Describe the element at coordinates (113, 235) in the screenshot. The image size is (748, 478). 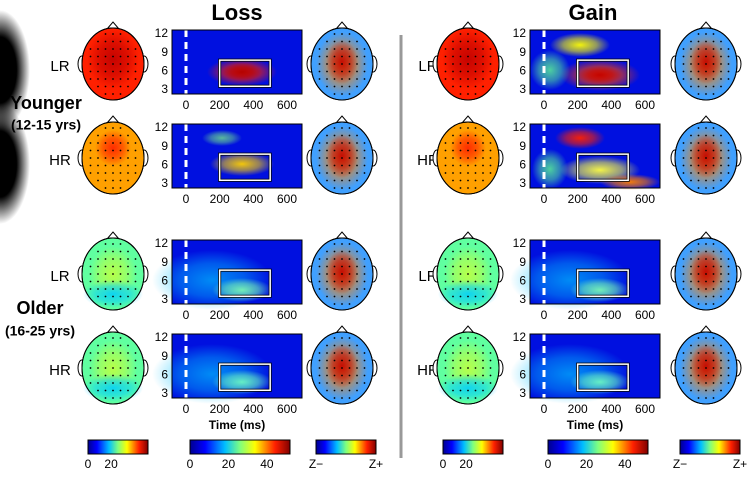
I see `head-map-nose` at that location.